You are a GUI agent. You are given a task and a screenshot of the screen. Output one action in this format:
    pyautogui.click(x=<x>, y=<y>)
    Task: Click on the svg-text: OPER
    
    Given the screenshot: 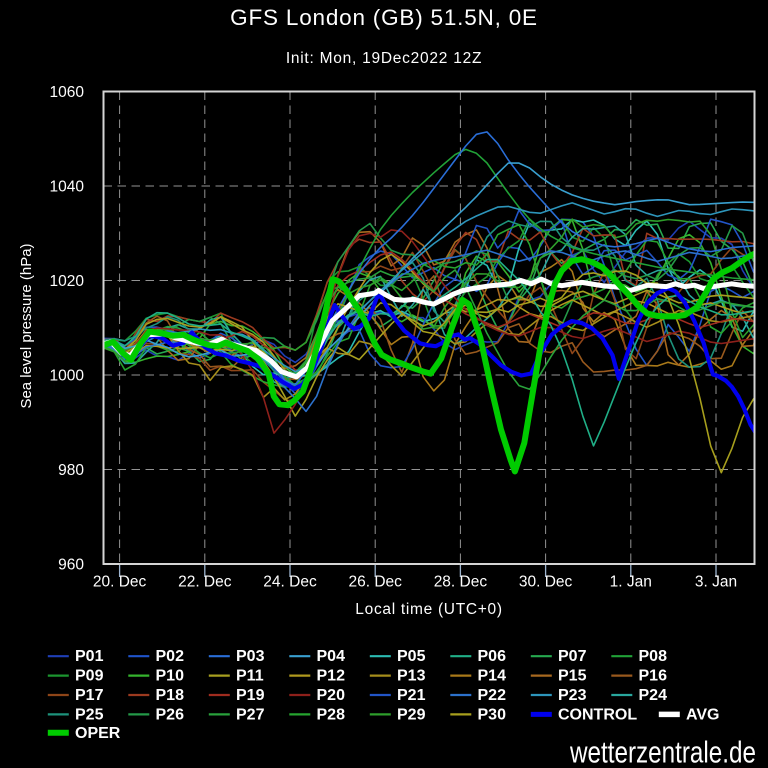 What is the action you would take?
    pyautogui.click(x=98, y=733)
    